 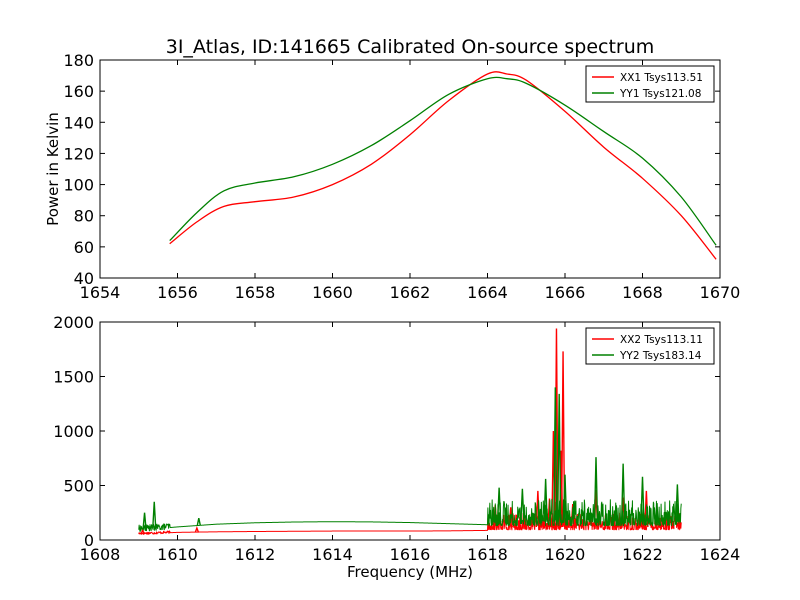 What do you see at coordinates (661, 340) in the screenshot?
I see `legend-label: XX2 Tsys113.11` at bounding box center [661, 340].